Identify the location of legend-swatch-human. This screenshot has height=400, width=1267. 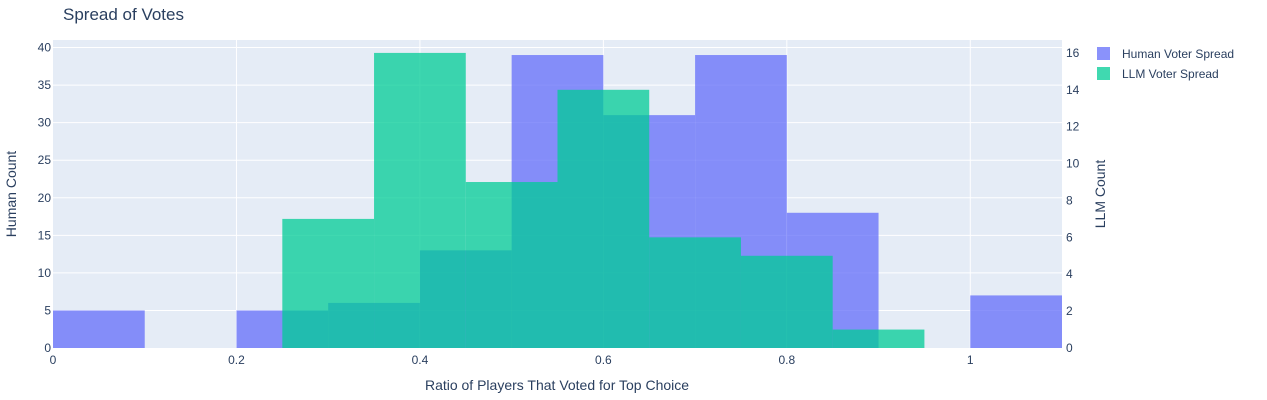
(1103, 53).